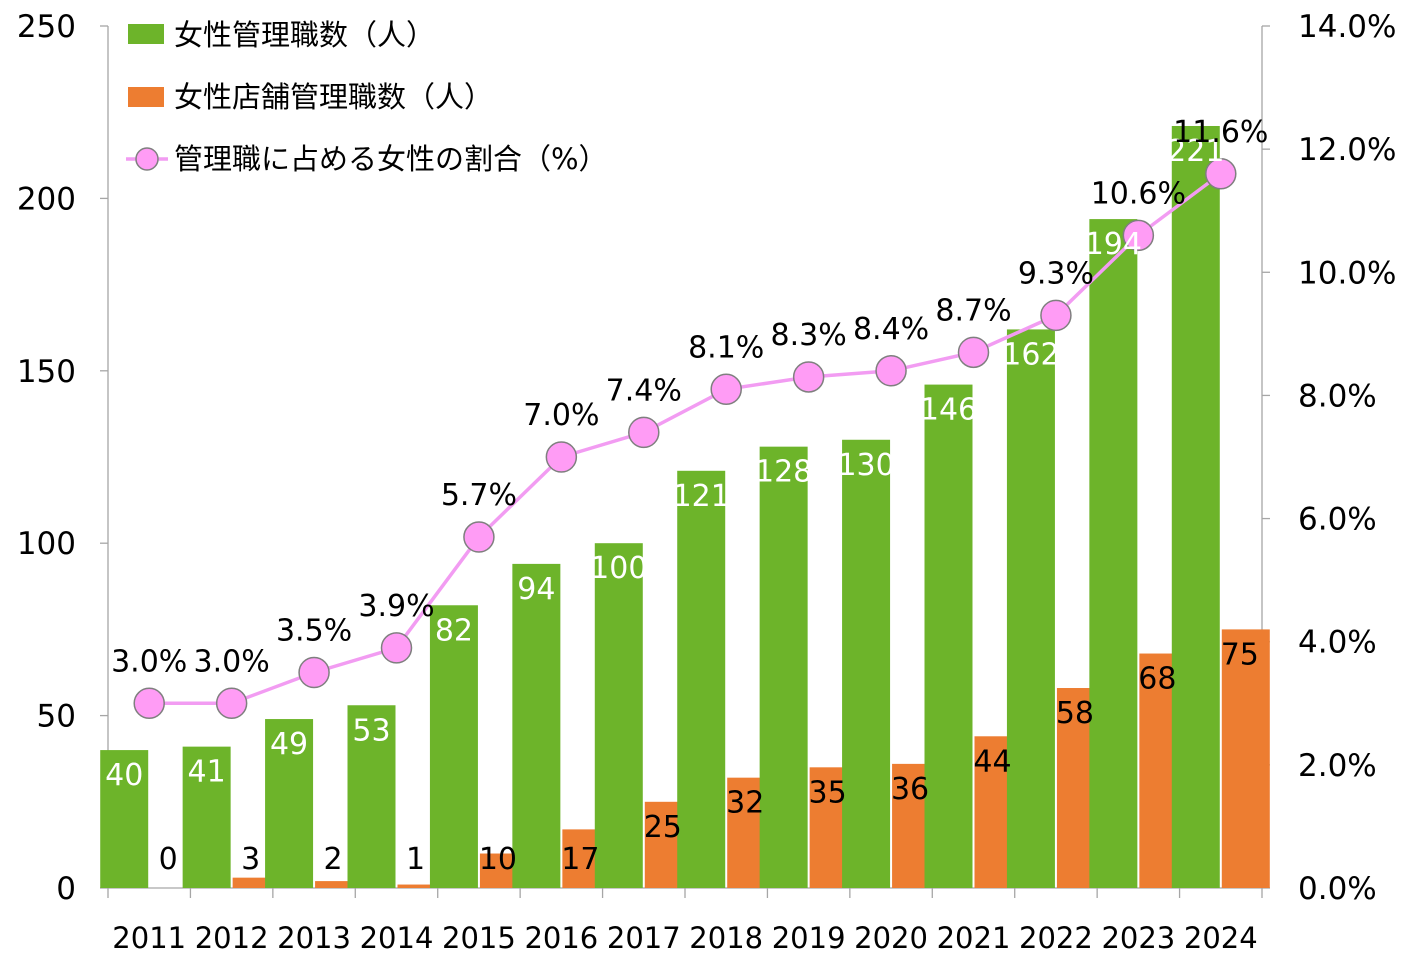 The image size is (1424, 963). I want to click on x-axis-tick-label: 2024, so click(1221, 938).